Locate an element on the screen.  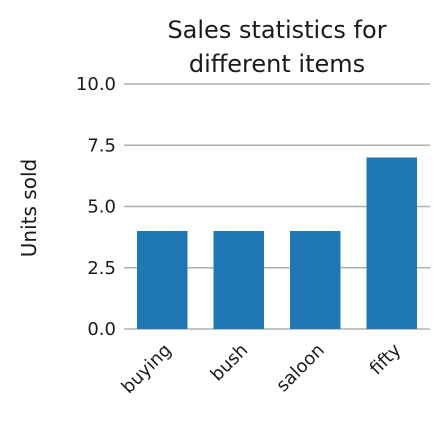
y-tick-label: 2.5 is located at coordinates (101, 268).